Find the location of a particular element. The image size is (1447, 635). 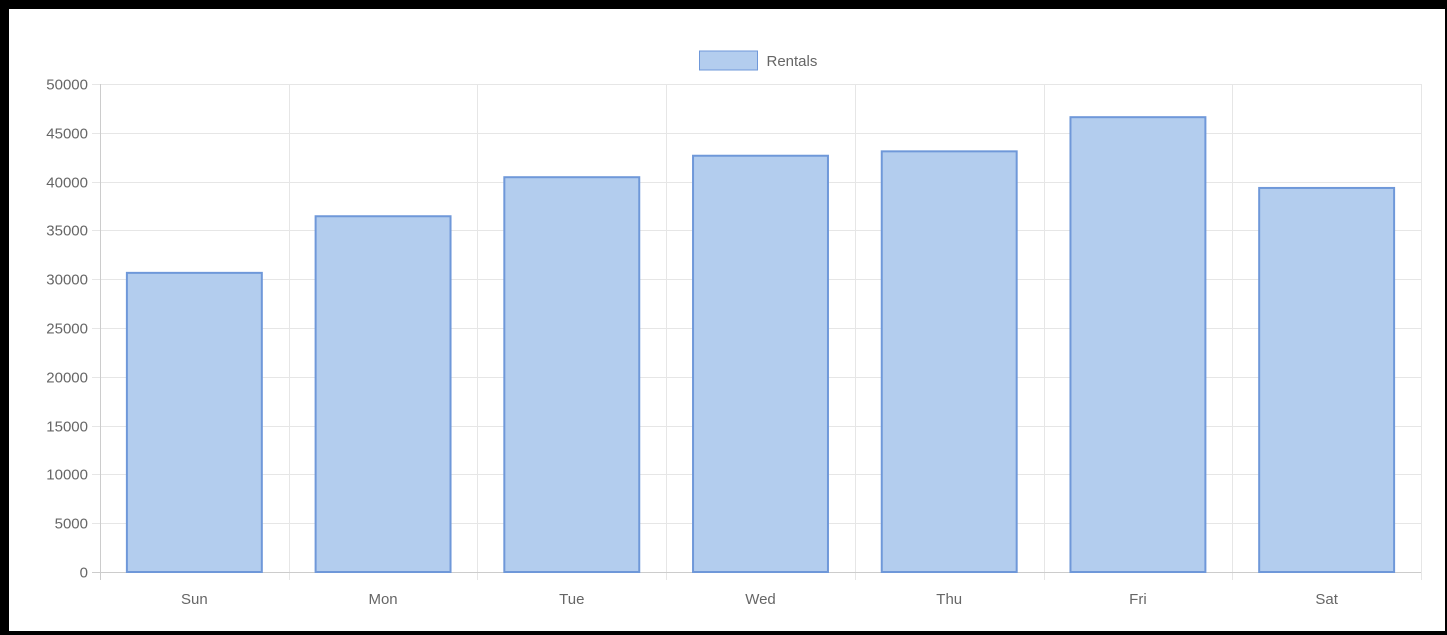

y-tick-label: 30000 is located at coordinates (67, 280).